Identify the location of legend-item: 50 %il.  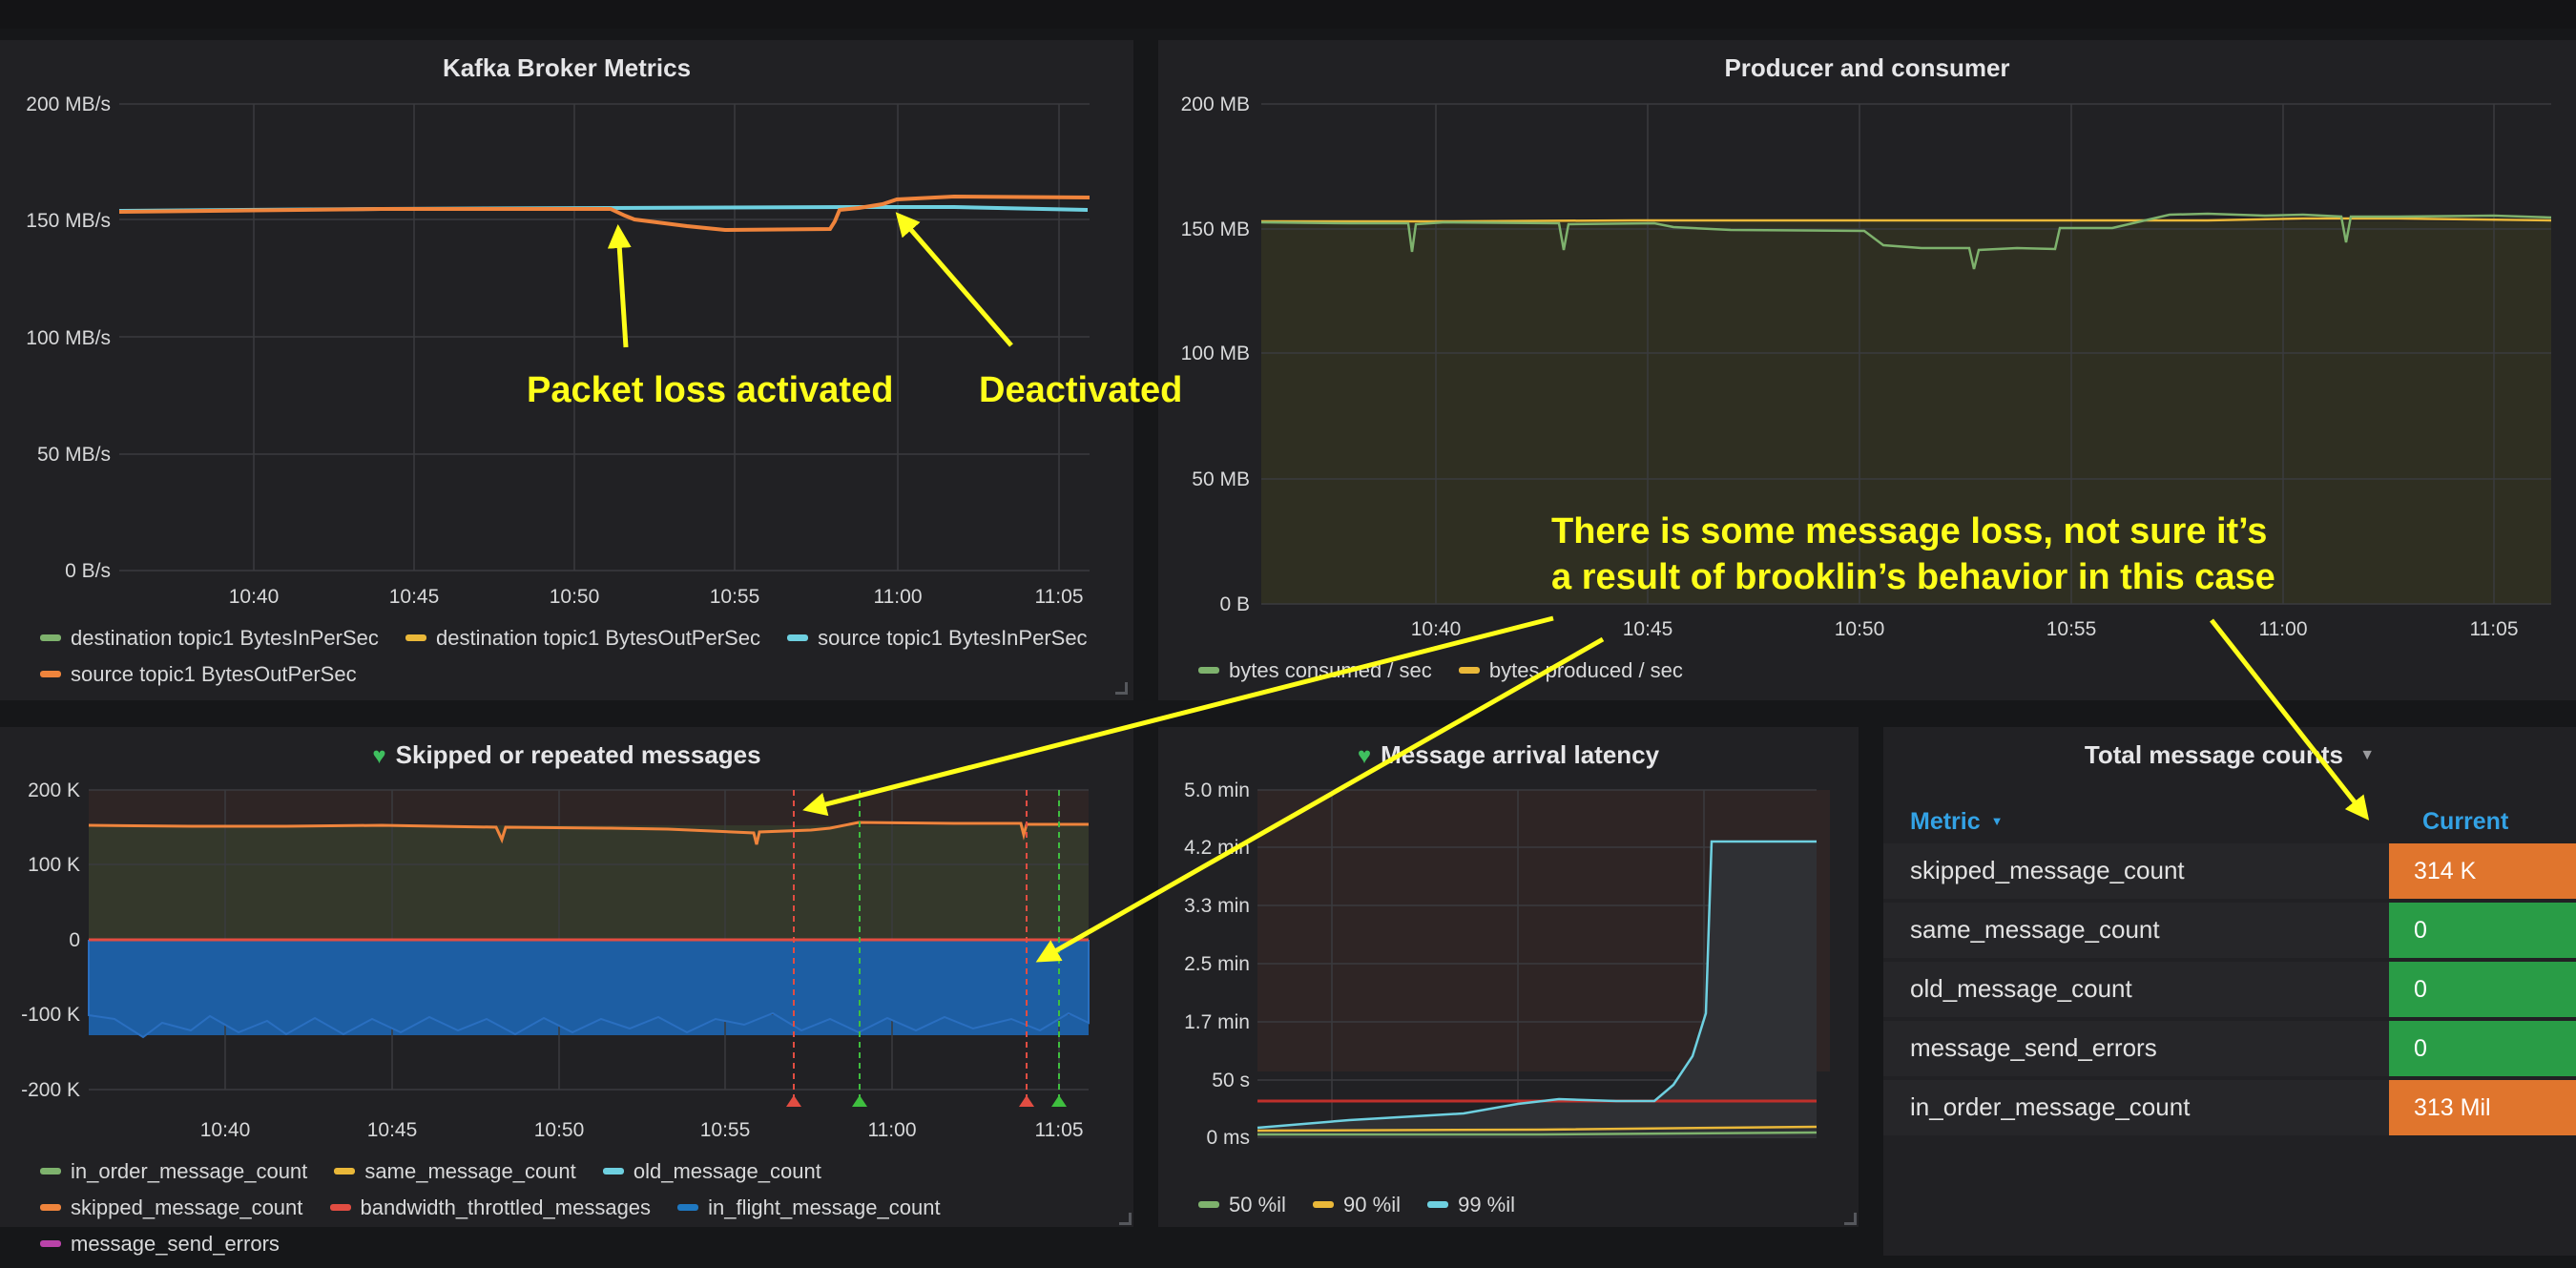
(1242, 1205).